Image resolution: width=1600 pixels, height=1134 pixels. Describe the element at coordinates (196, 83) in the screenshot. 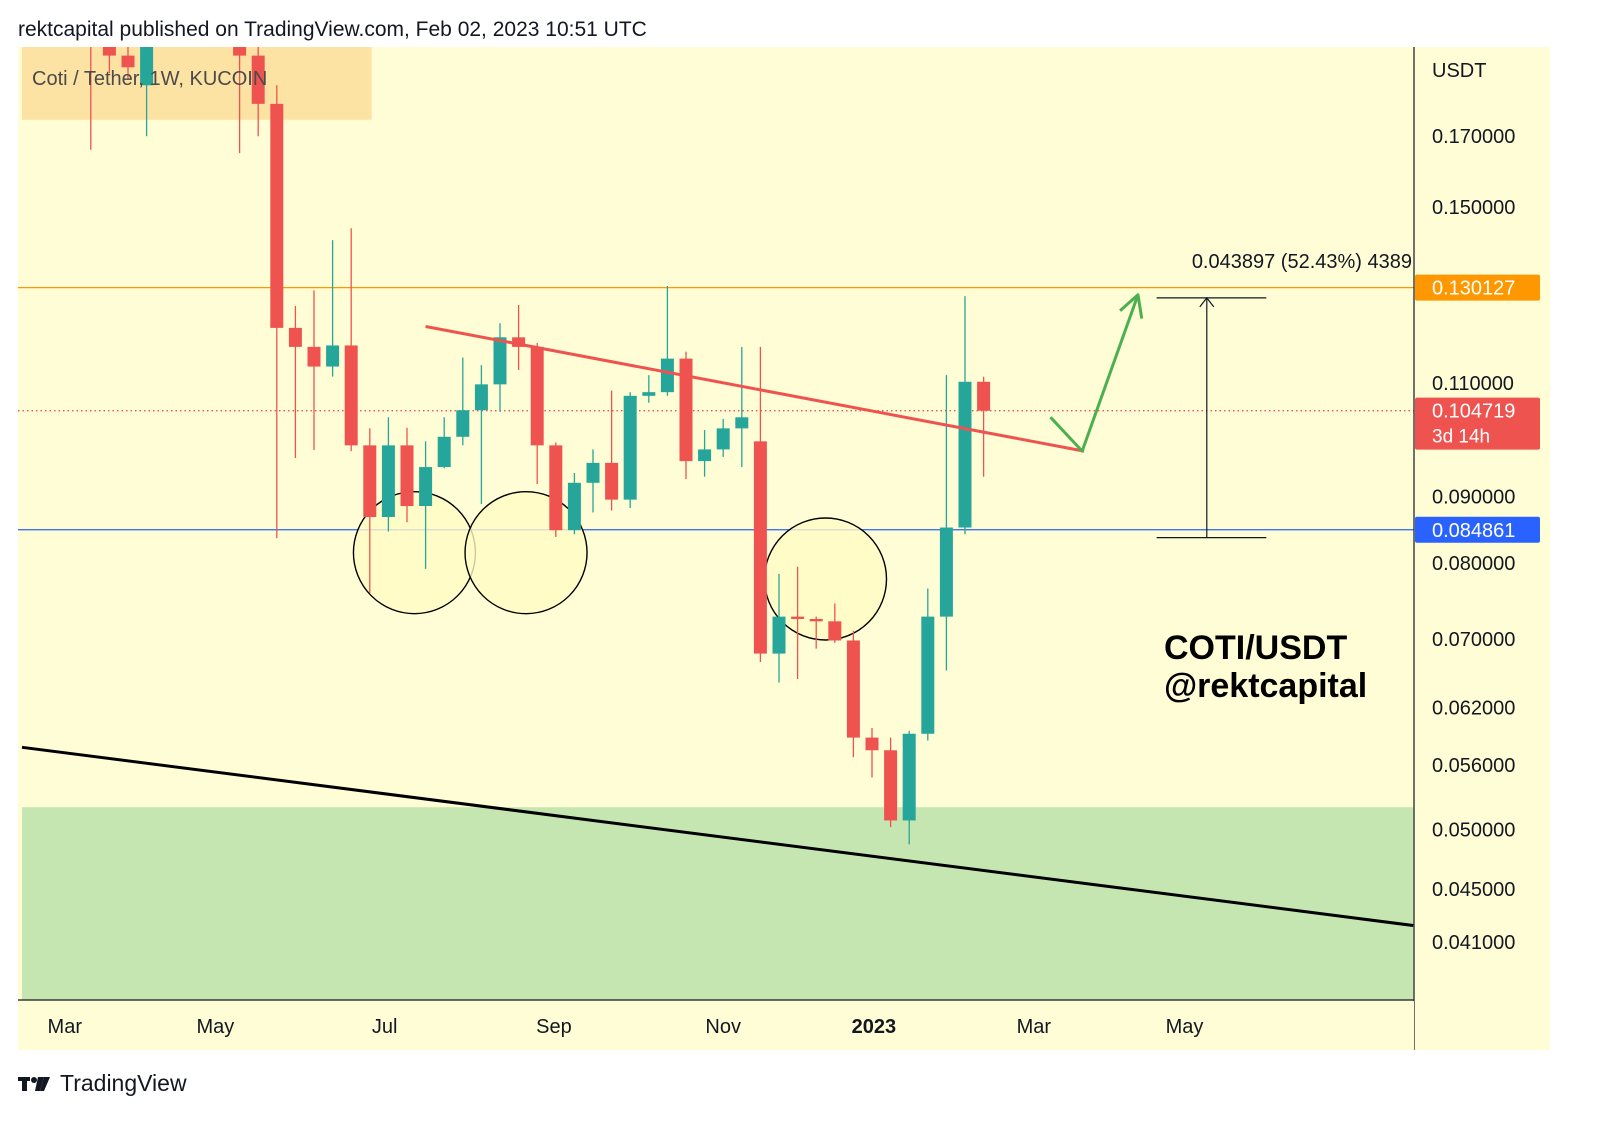

I see `top-zone` at that location.